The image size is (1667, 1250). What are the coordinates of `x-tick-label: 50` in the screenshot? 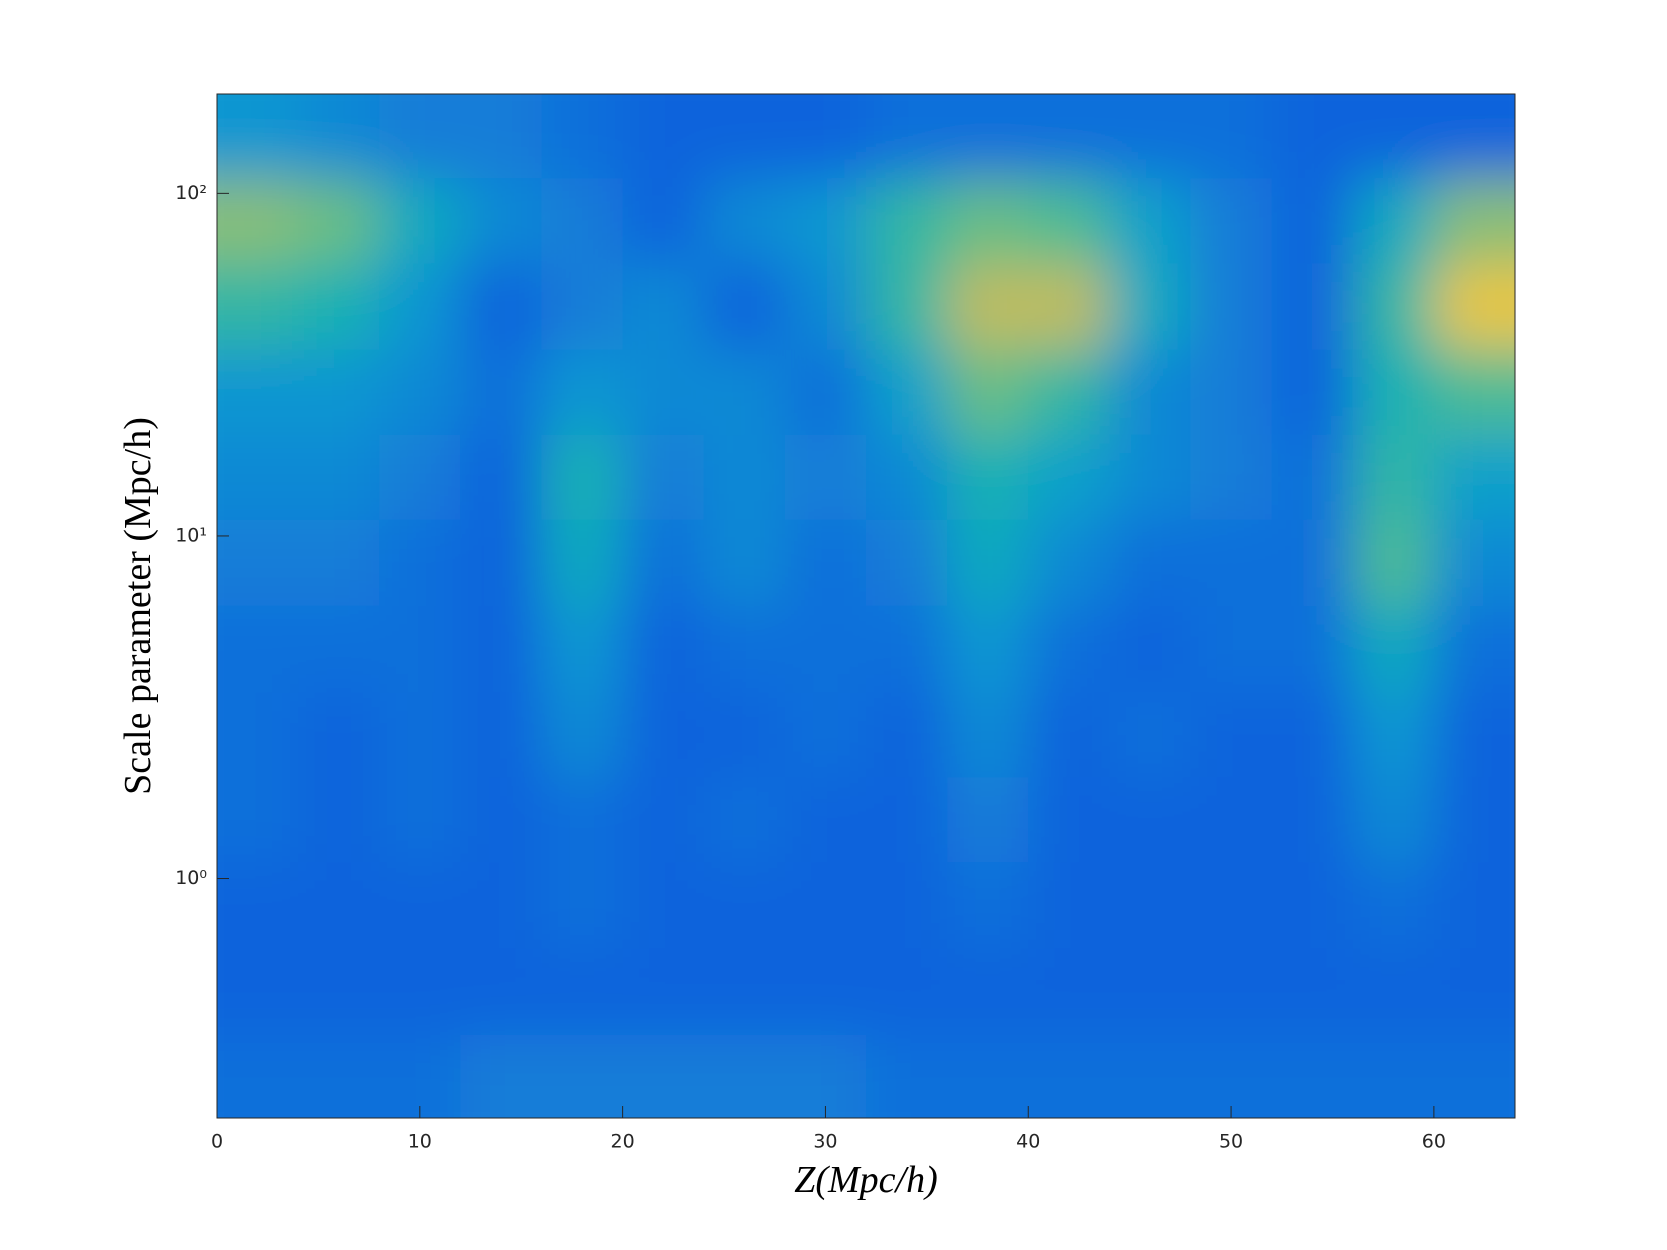 It's located at (1231, 1142).